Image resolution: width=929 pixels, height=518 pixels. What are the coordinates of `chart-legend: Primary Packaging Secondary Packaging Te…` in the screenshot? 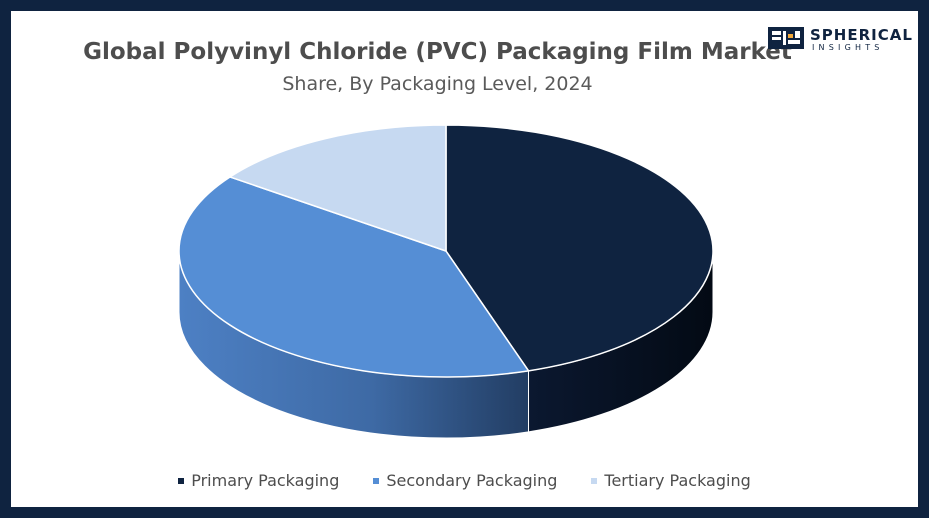 It's located at (464, 480).